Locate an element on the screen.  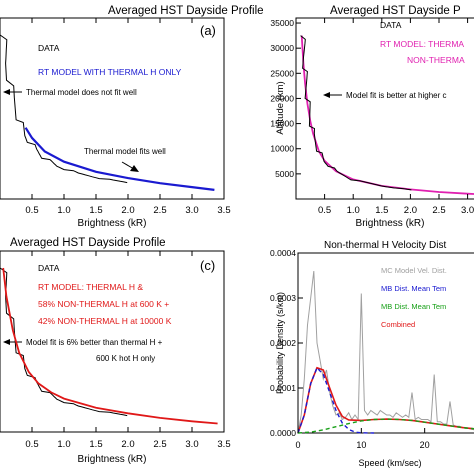
panel-b-title: Averaged HST Dayside P is located at coordinates (395, 11).